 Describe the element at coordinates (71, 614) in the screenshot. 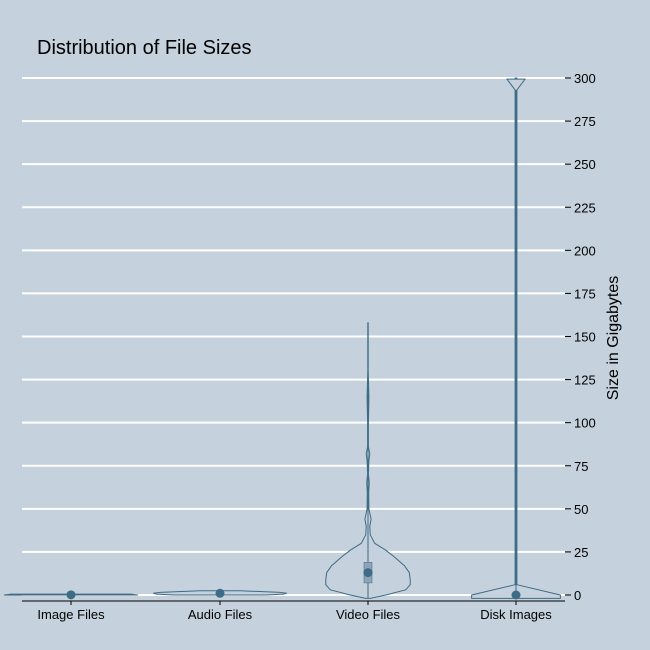

I see `x-tick-label: Image Files` at that location.